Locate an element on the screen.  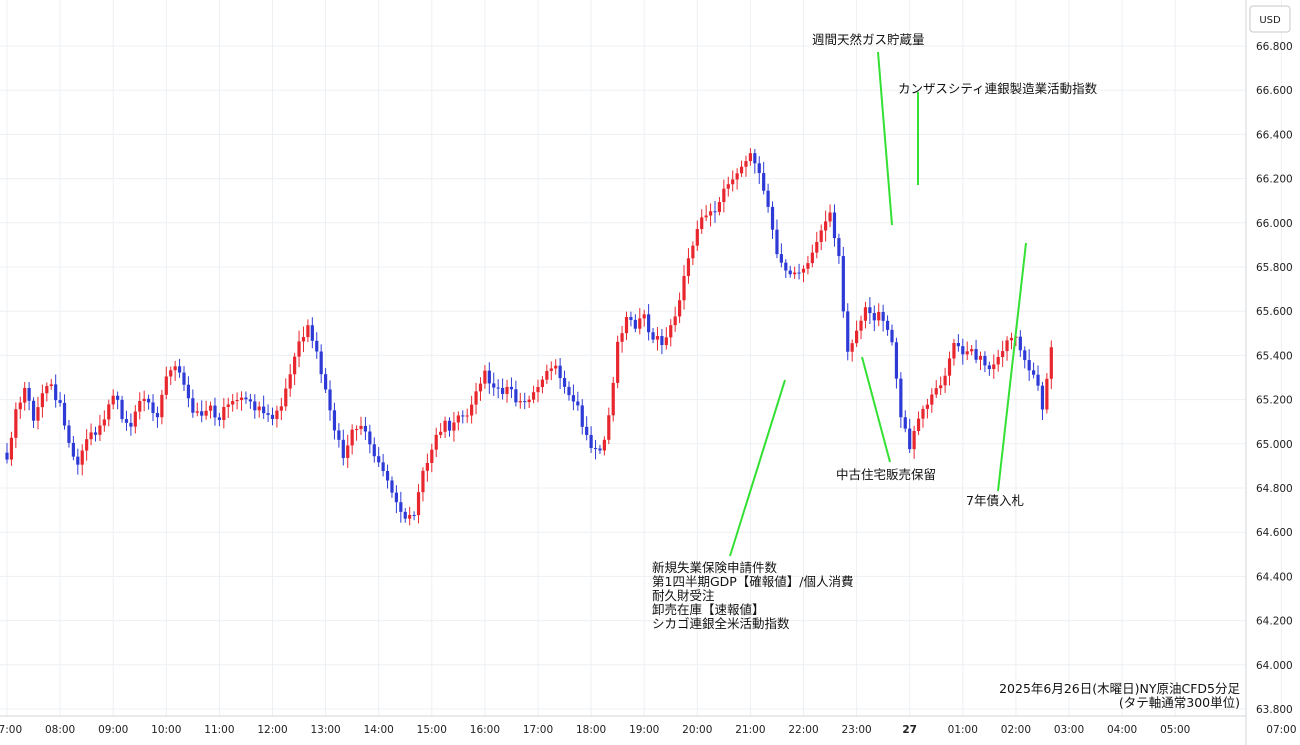
caption-line-2: (タテ軸通常300単位) is located at coordinates (1179, 702).